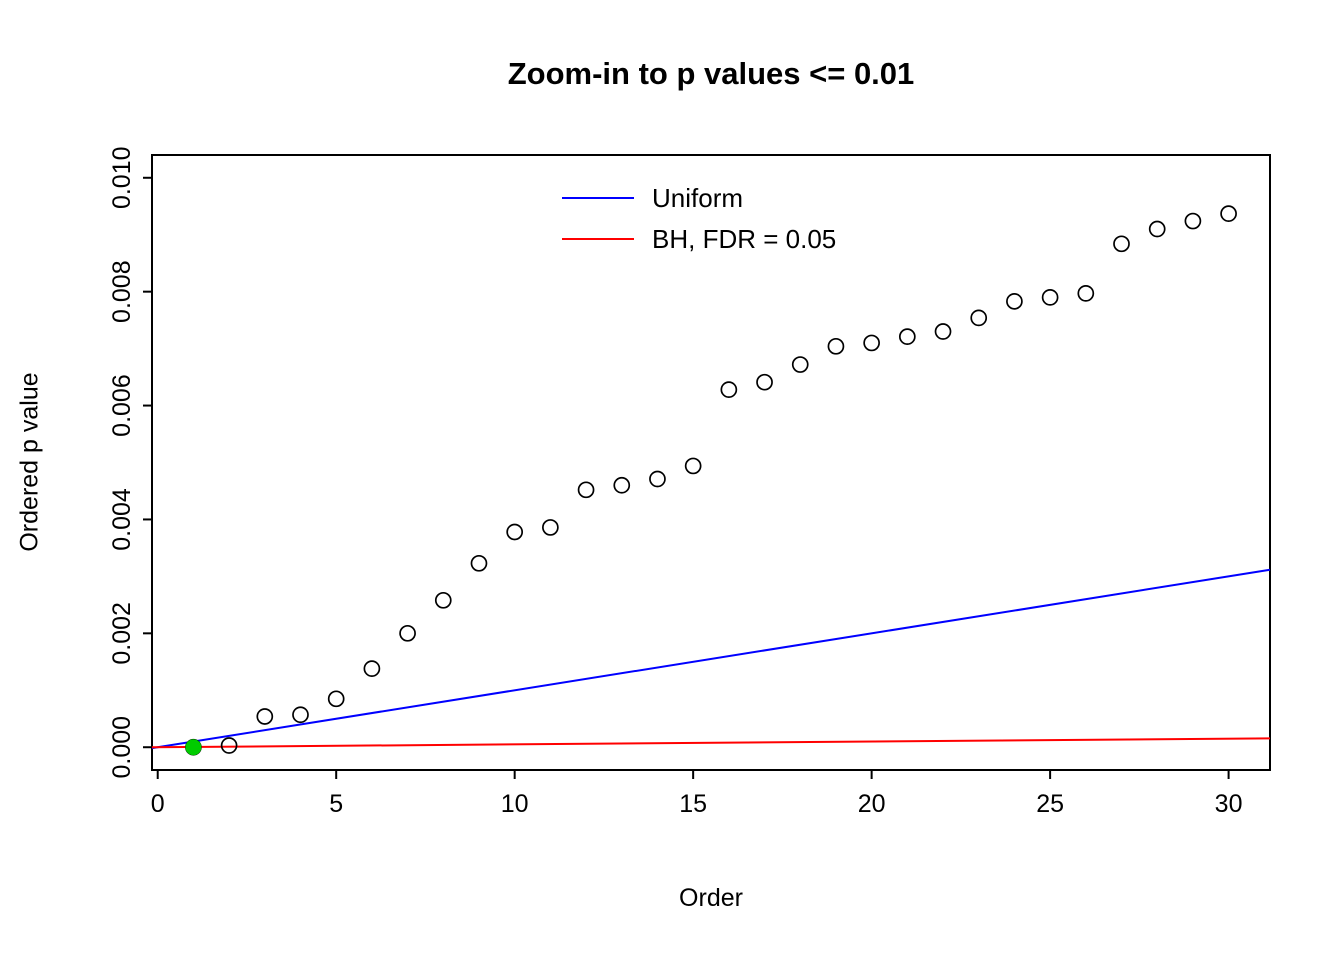 Image resolution: width=1344 pixels, height=960 pixels. Describe the element at coordinates (336, 804) in the screenshot. I see `x-tick-label: 5` at that location.